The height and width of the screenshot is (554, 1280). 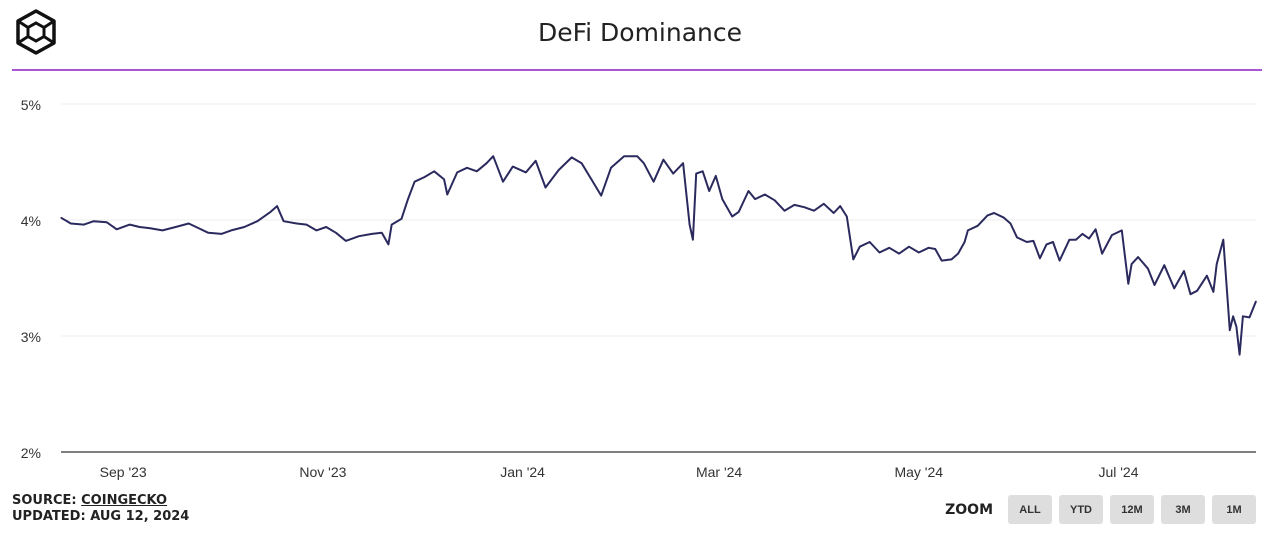 I want to click on chart-title: DeFi Dominance, so click(x=640, y=32).